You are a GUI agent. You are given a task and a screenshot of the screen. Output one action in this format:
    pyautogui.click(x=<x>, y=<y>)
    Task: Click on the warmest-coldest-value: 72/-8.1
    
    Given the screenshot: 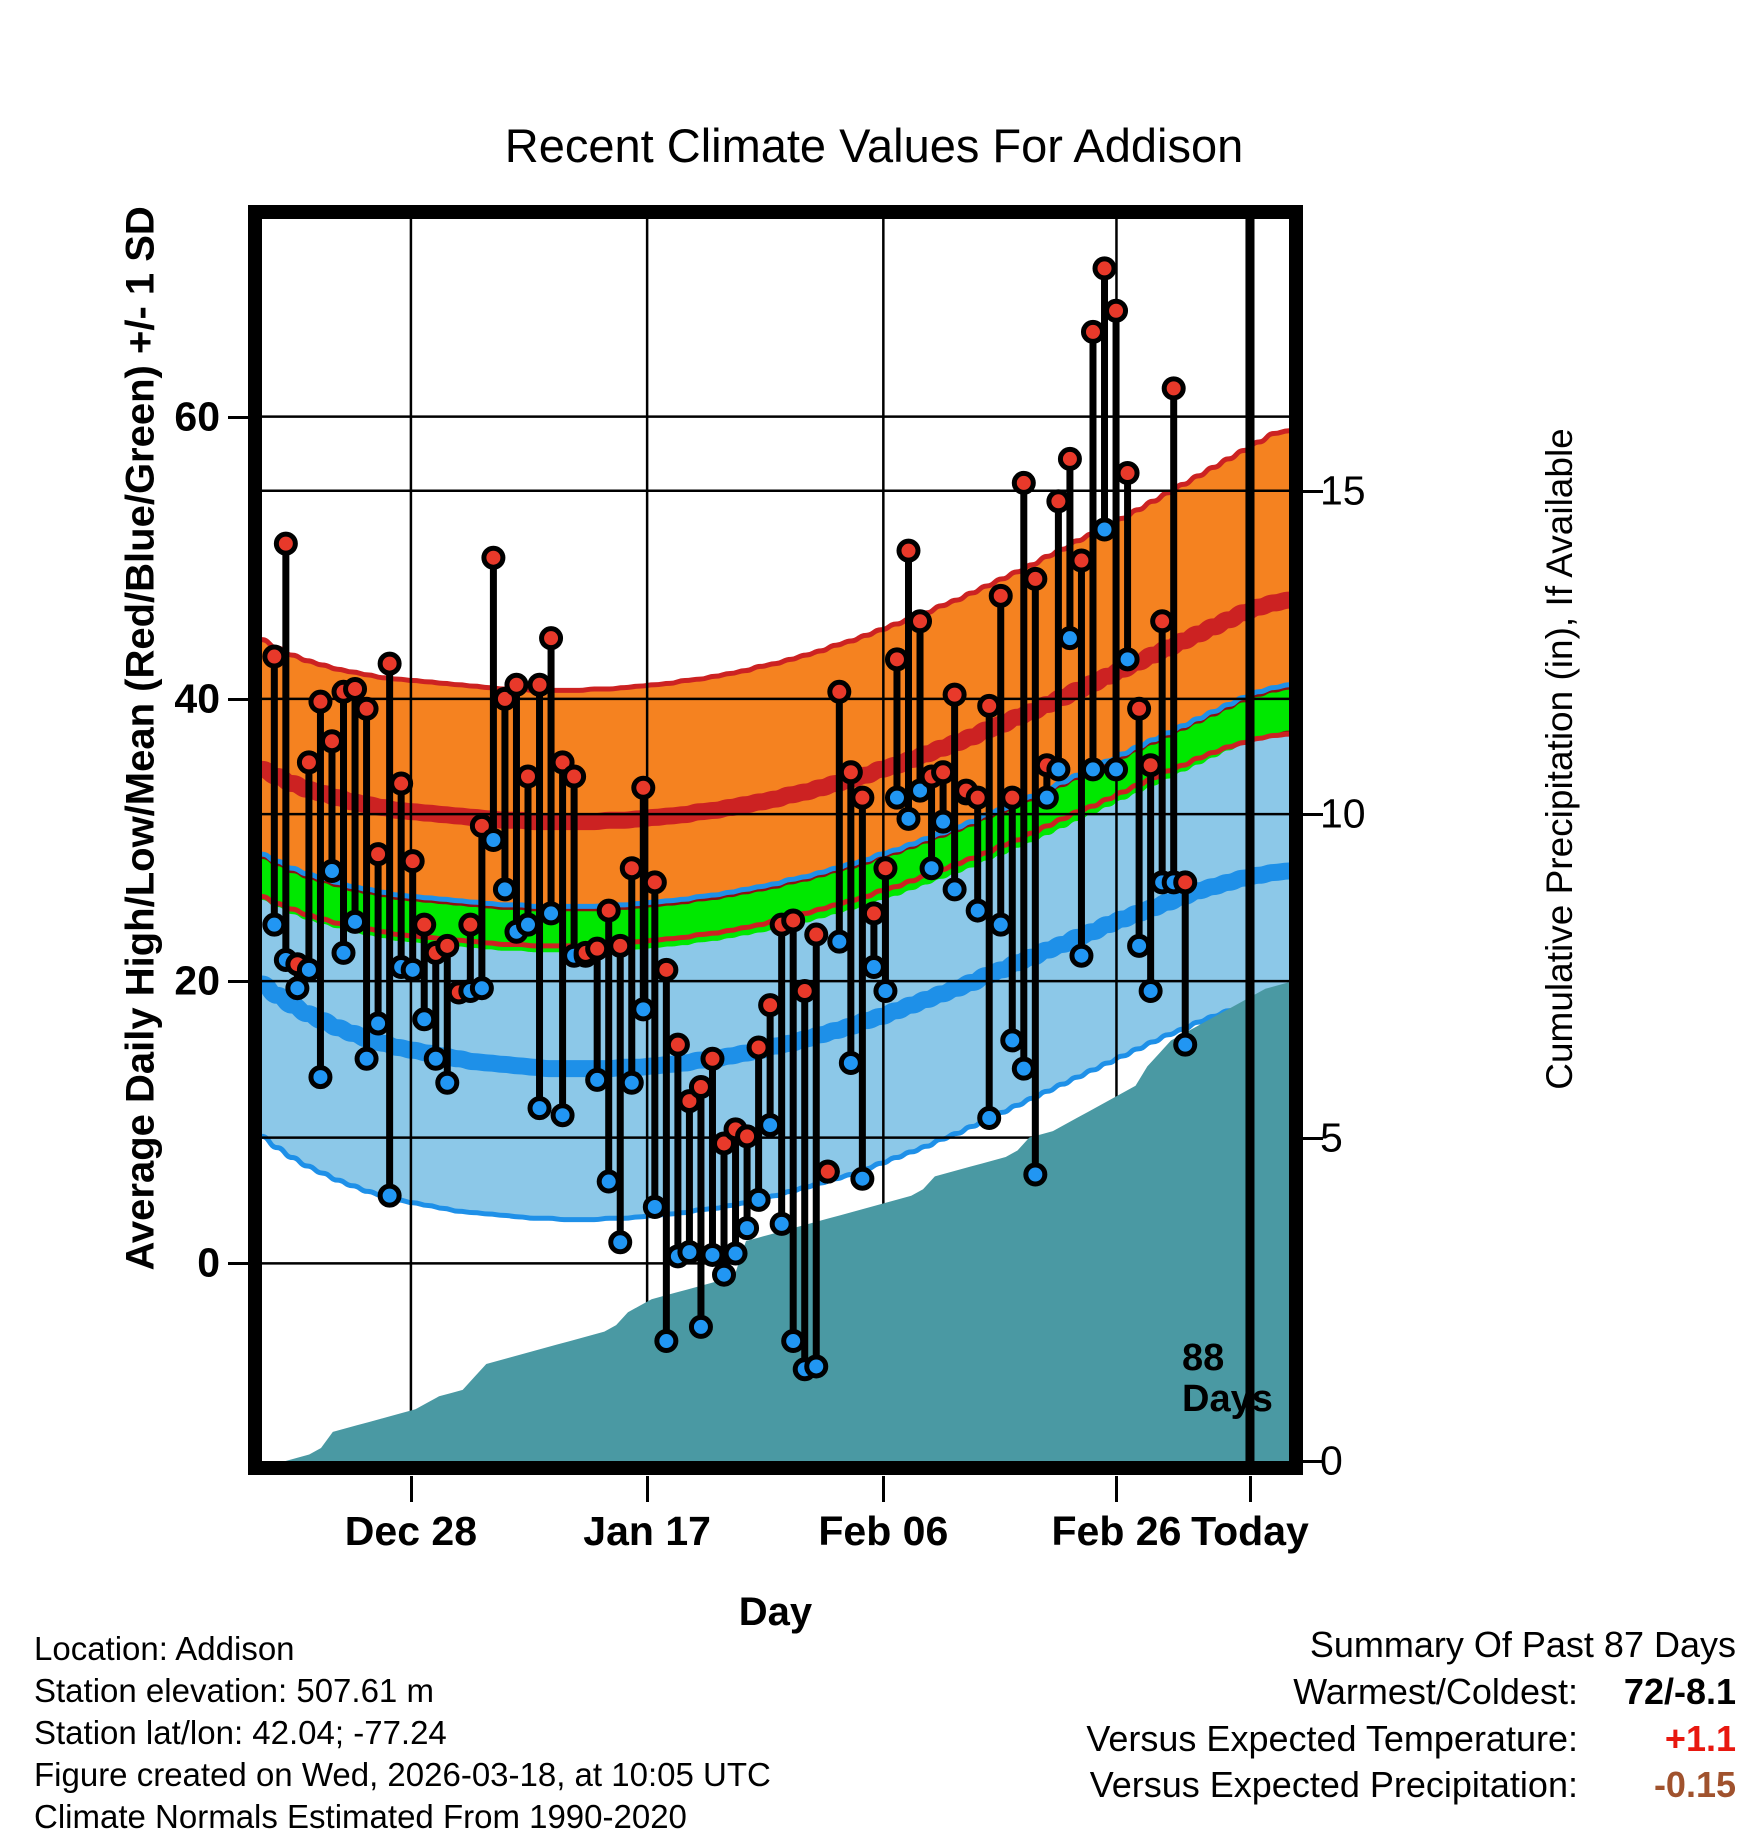 What is the action you would take?
    pyautogui.click(x=1679, y=1691)
    